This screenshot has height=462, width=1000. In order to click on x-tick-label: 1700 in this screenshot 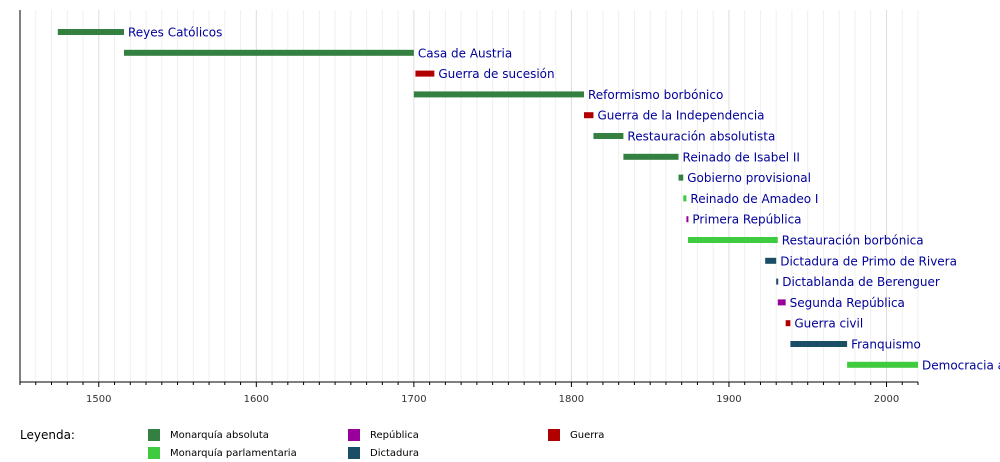, I will do `click(413, 399)`.